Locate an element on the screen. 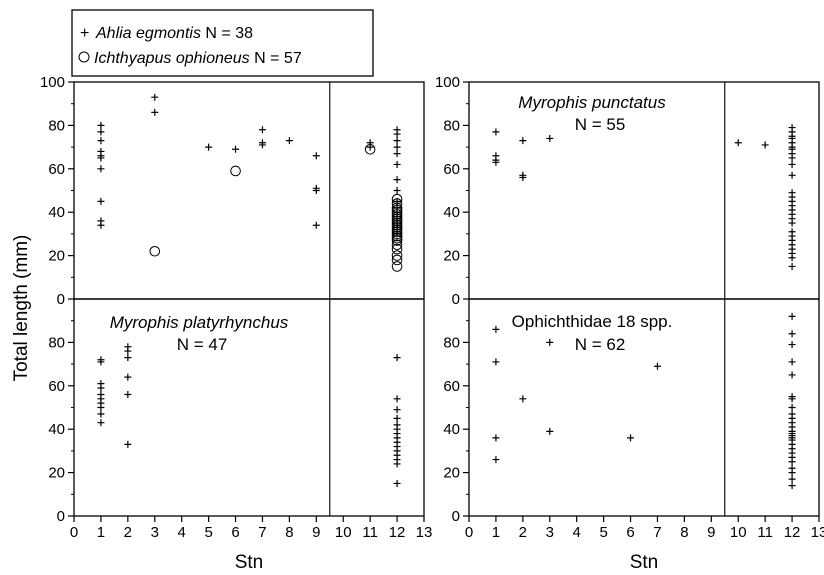 Image resolution: width=824 pixels, height=575 pixels. x-tick-label: 8 is located at coordinates (289, 532).